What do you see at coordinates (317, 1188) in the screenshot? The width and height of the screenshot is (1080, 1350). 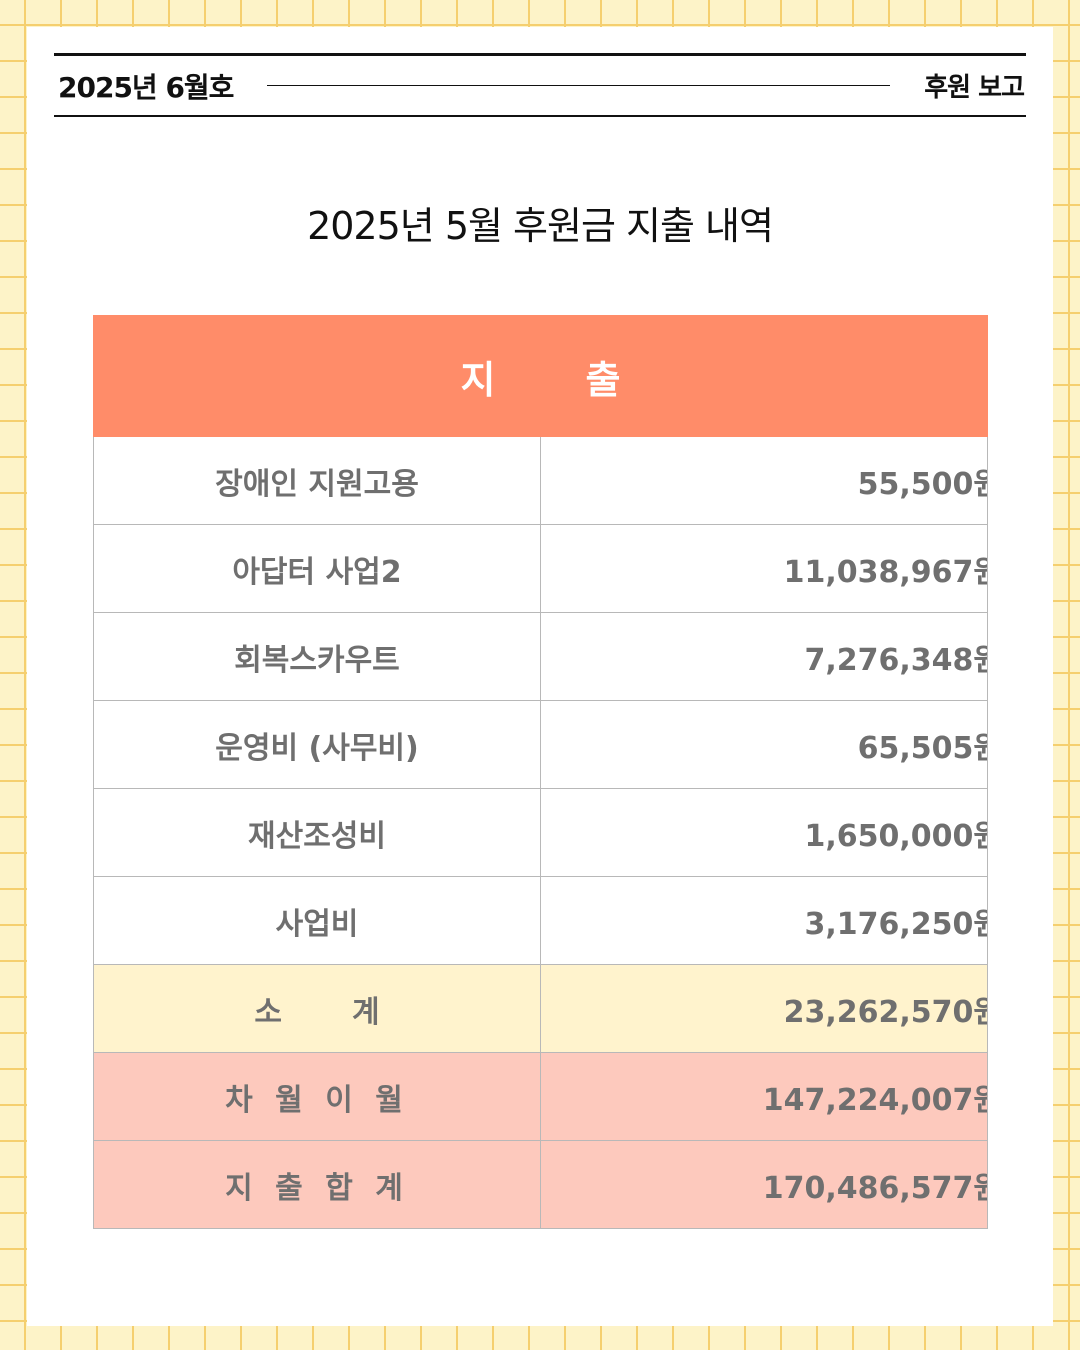 I see `total-label-text: 지 출 합 계` at bounding box center [317, 1188].